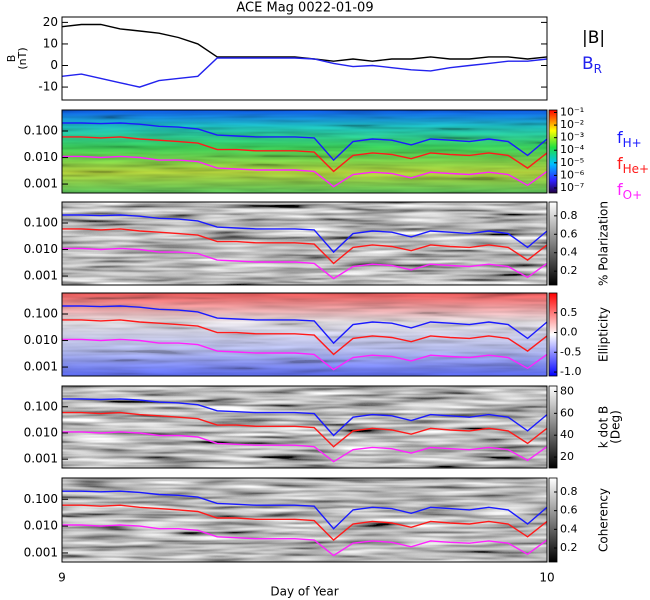 This screenshot has width=650, height=600. I want to click on legend-subscript: H+, so click(632, 143).